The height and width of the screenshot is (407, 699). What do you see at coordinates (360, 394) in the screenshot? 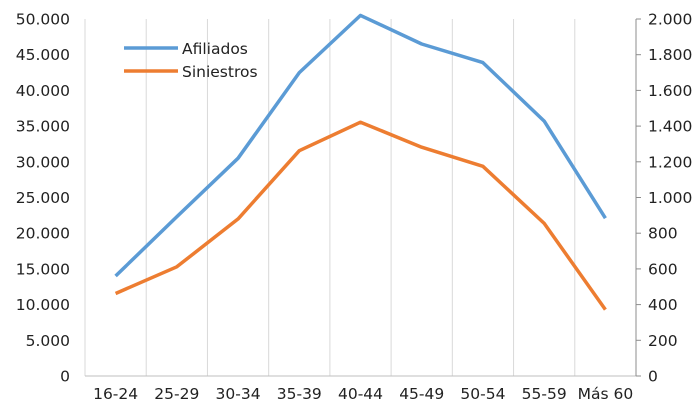
I see `x-tick-label: 40-44` at bounding box center [360, 394].